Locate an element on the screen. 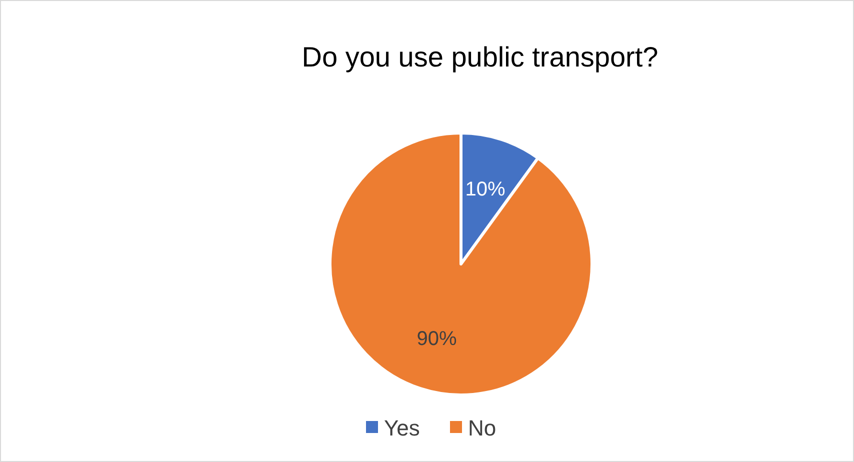 Image resolution: width=854 pixels, height=462 pixels. chart-title: Do you use public transport? is located at coordinates (480, 57).